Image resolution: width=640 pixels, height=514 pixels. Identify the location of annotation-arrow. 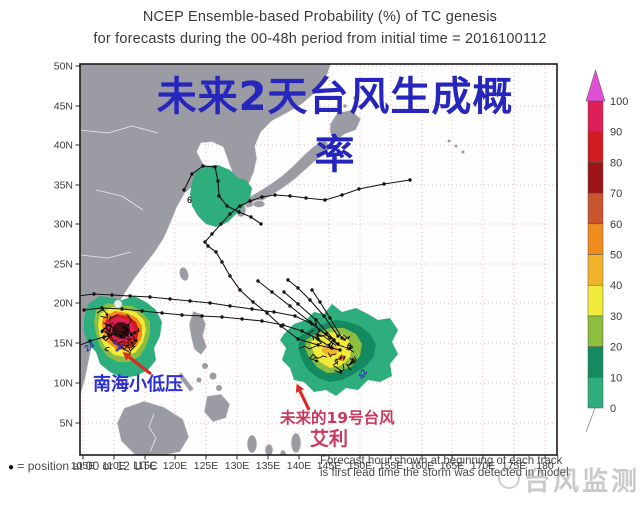
(303, 397).